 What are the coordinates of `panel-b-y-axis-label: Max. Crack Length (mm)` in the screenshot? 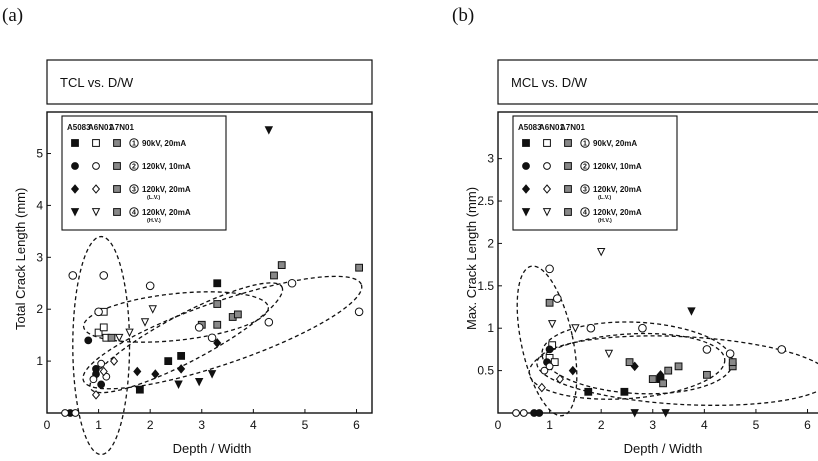 It's located at (471, 258).